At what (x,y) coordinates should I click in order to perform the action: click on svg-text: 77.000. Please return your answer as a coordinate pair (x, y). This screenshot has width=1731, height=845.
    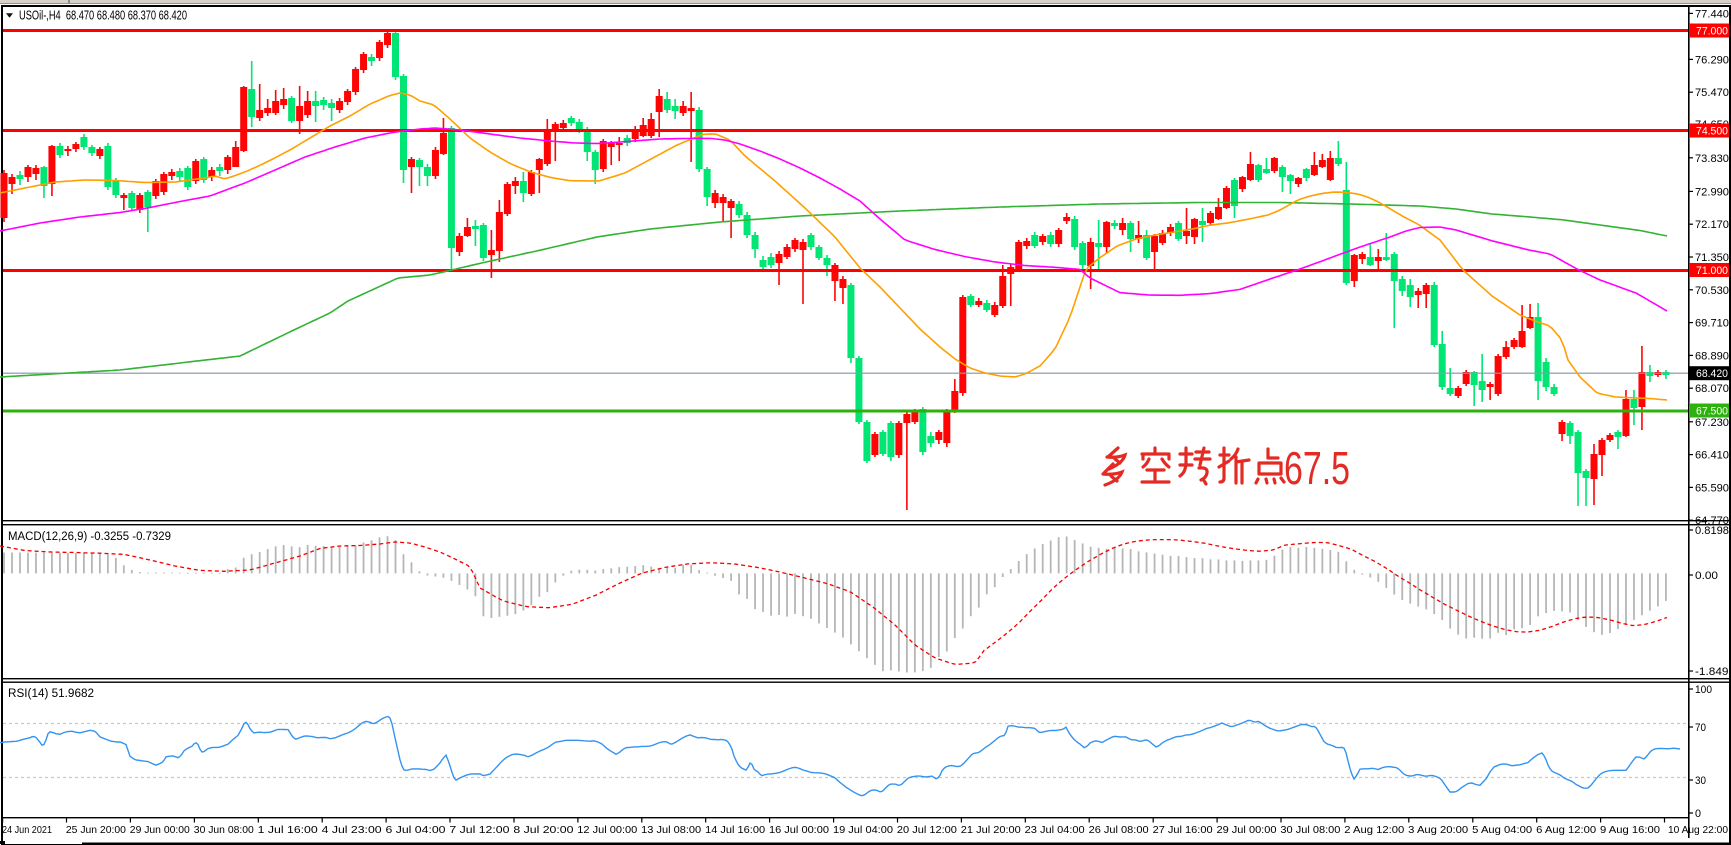
    Looking at the image, I should click on (1712, 32).